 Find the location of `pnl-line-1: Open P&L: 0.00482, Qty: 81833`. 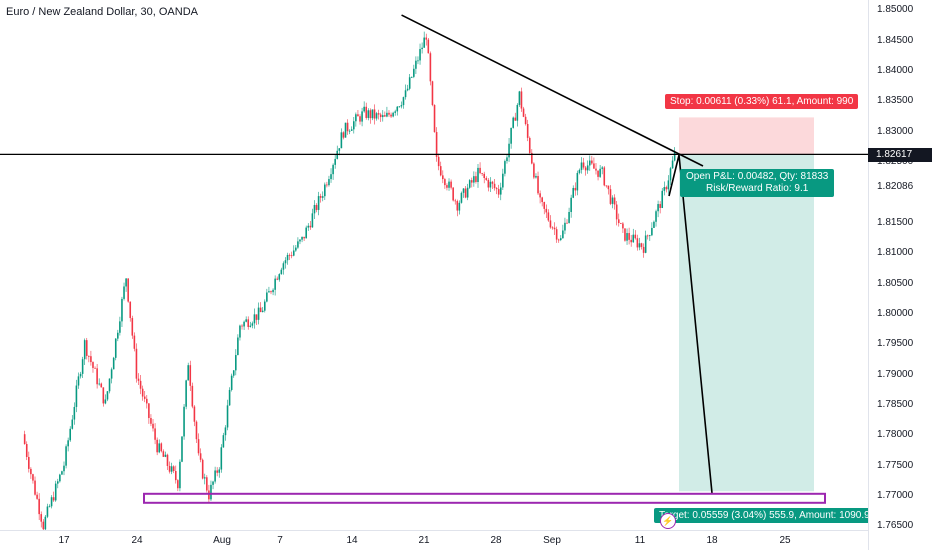

pnl-line-1: Open P&L: 0.00482, Qty: 81833 is located at coordinates (757, 176).